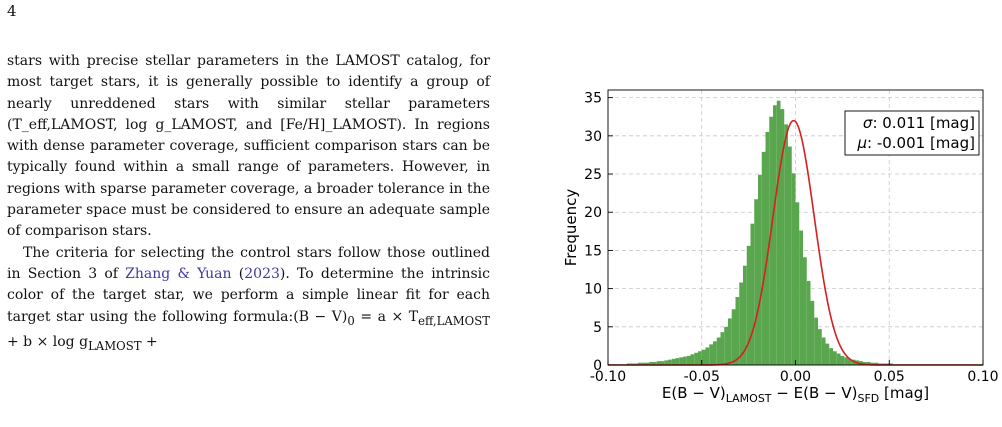  What do you see at coordinates (593, 99) in the screenshot?
I see `y-tick-label: 35` at bounding box center [593, 99].